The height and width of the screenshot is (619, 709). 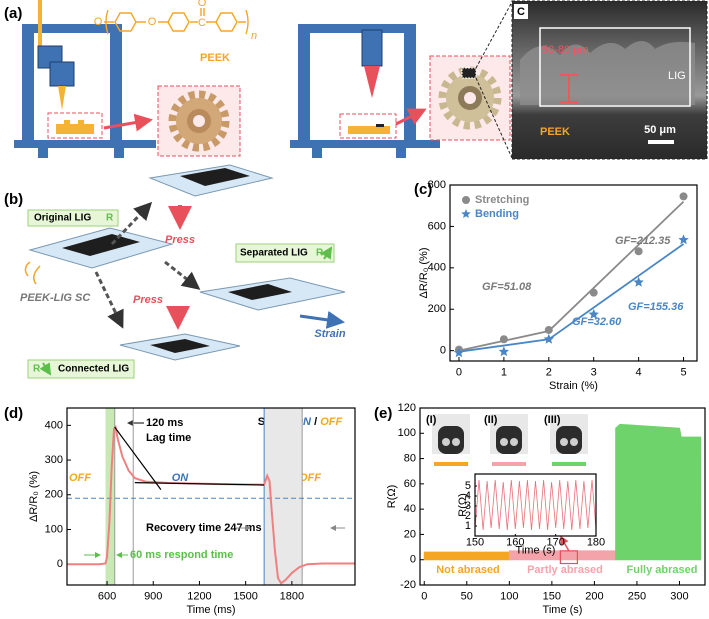 What do you see at coordinates (467, 596) in the screenshot?
I see `x-tick-label: 50` at bounding box center [467, 596].